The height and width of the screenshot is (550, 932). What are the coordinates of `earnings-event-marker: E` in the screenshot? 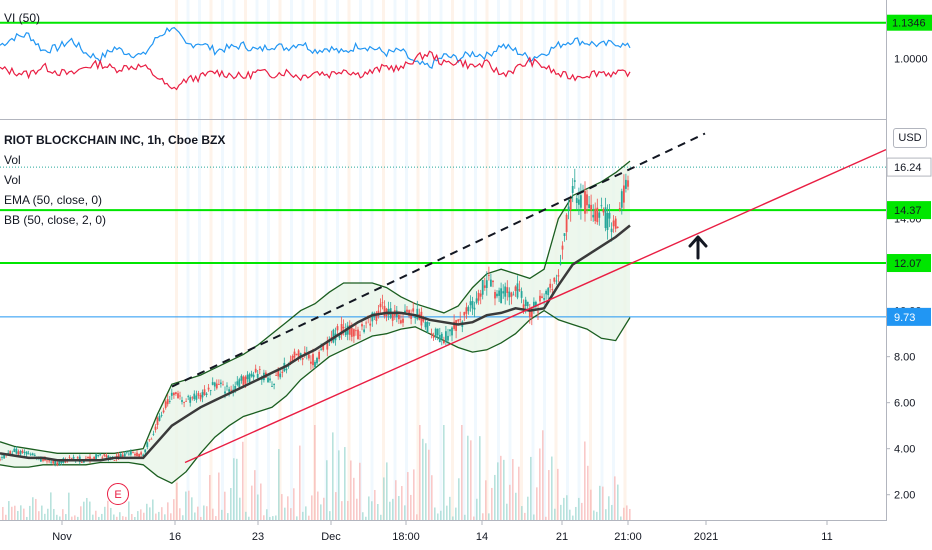 It's located at (118, 494).